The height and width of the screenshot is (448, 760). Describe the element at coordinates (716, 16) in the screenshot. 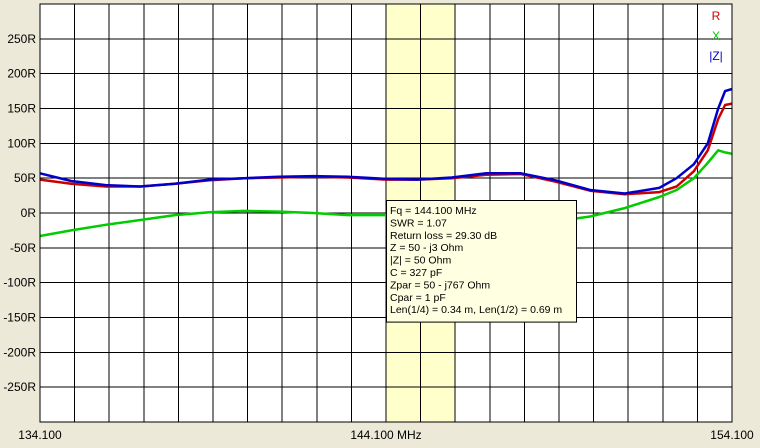

I see `legend-entry: R` at that location.